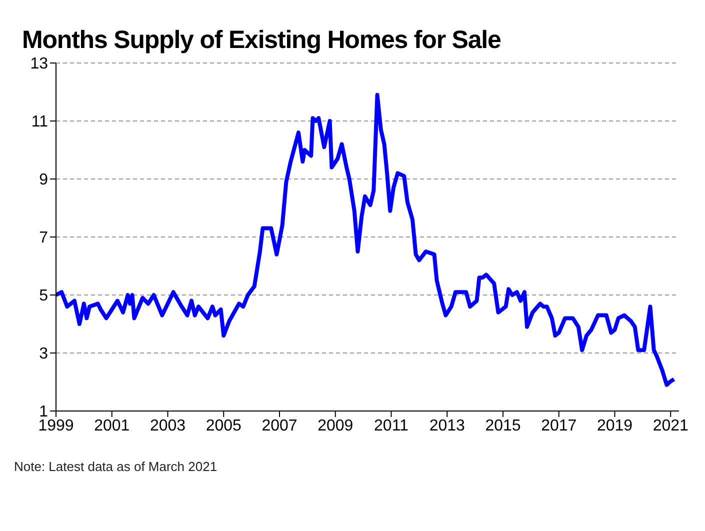  I want to click on text: Note: Latest data as of March 2021, so click(116, 466).